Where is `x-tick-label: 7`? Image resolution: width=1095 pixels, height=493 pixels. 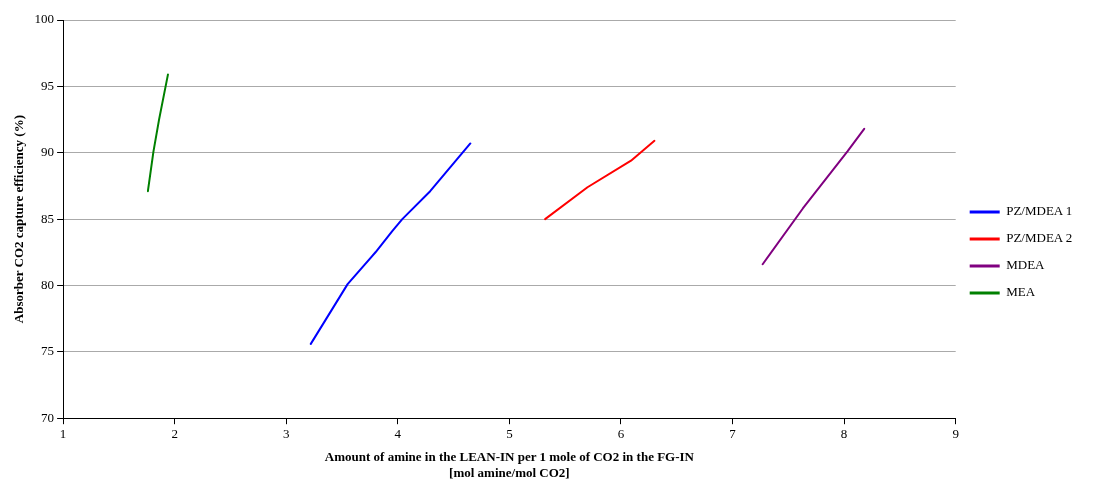
x-tick-label: 7 is located at coordinates (733, 434).